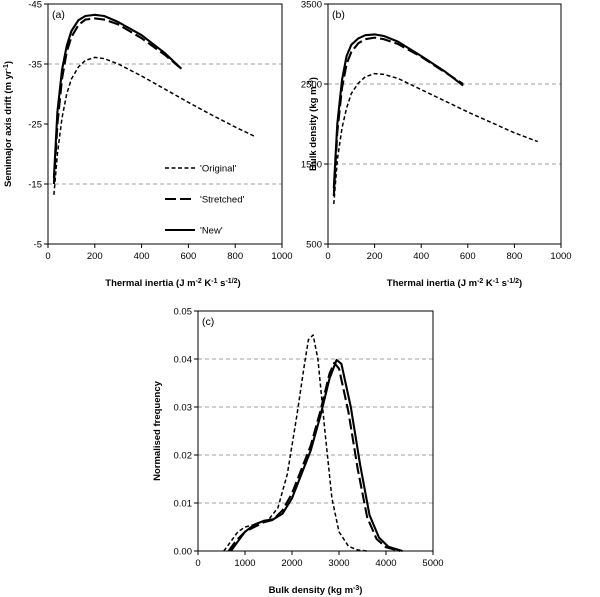 This screenshot has width=600, height=597. Describe the element at coordinates (311, 85) in the screenshot. I see `y-tick-label: 2500` at that location.